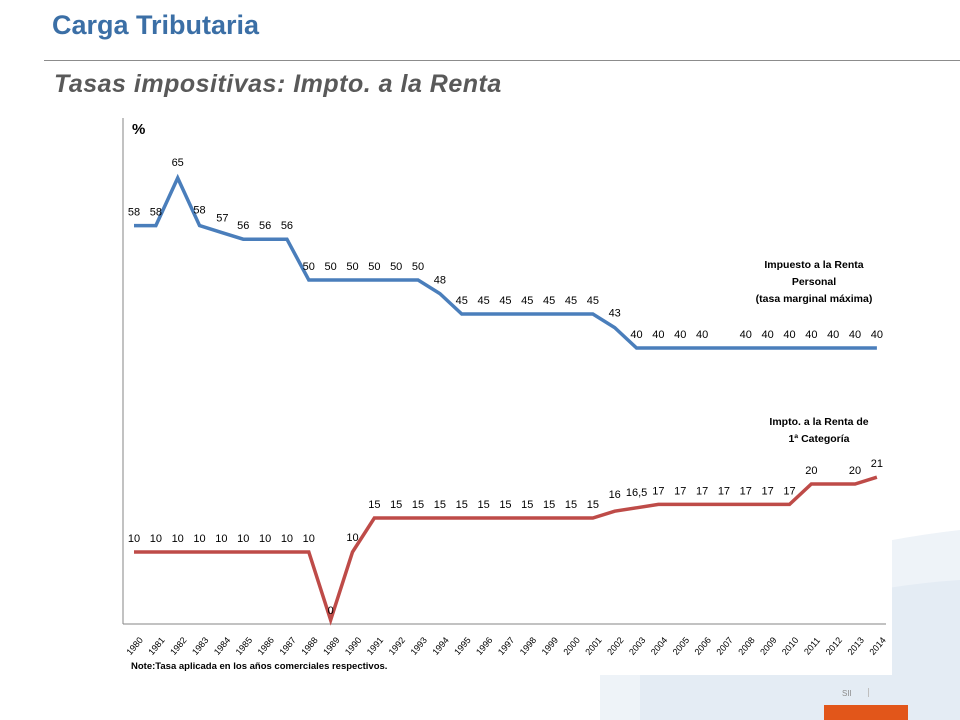 This screenshot has height=720, width=960. Describe the element at coordinates (331, 646) in the screenshot. I see `x-tick-label: 1989` at that location.